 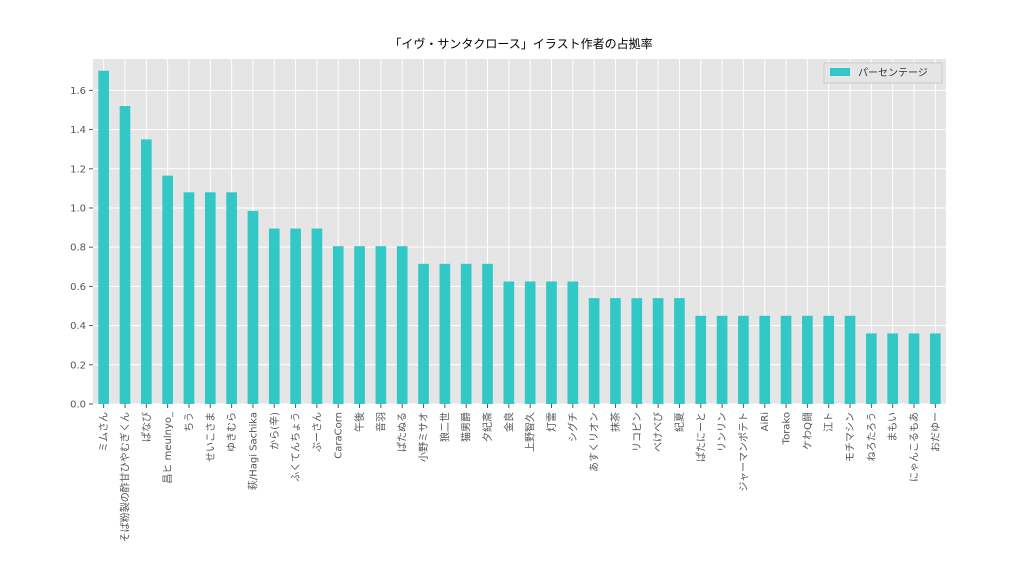 I want to click on x-tick-label: にゃんこるもあ, so click(x=915, y=447).